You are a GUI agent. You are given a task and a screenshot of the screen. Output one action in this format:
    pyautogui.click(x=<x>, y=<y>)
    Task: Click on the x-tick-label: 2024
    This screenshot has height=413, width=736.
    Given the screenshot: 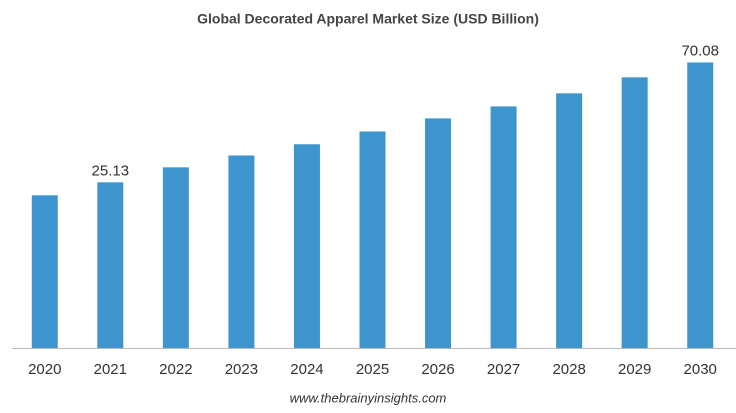 What is the action you would take?
    pyautogui.click(x=306, y=369)
    